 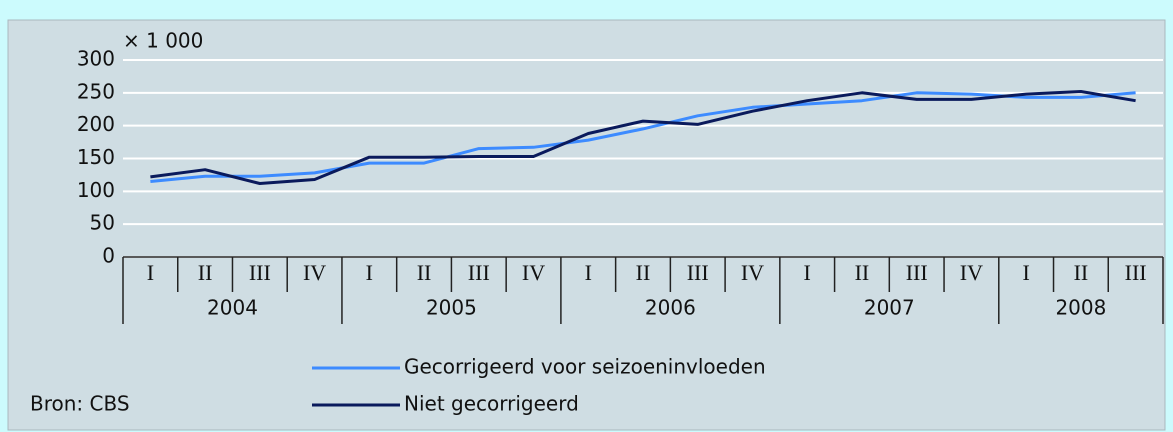 I want to click on y-tick-label: 250, so click(x=96, y=91).